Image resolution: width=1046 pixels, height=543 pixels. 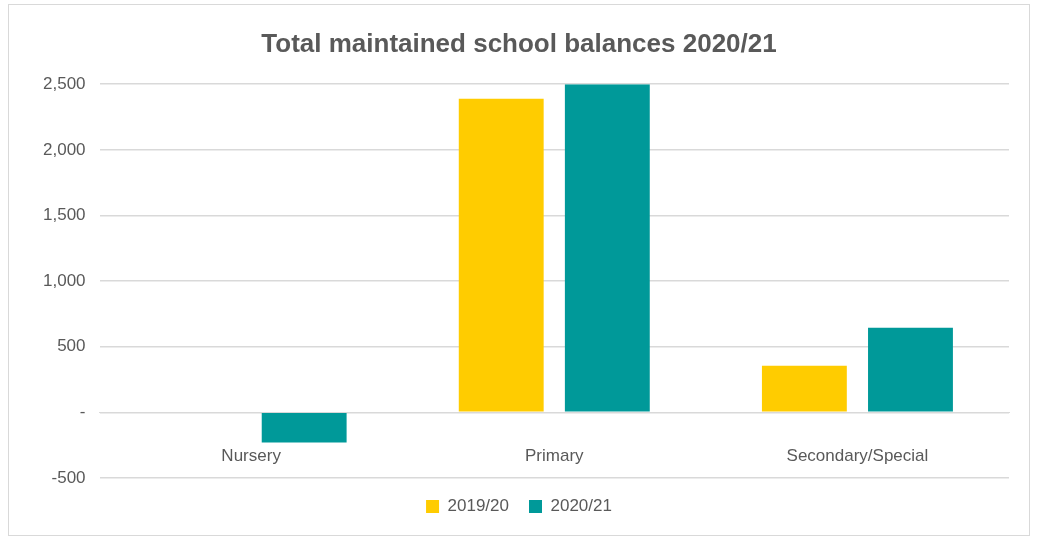 I want to click on x-tick-label: Primary, so click(x=554, y=456).